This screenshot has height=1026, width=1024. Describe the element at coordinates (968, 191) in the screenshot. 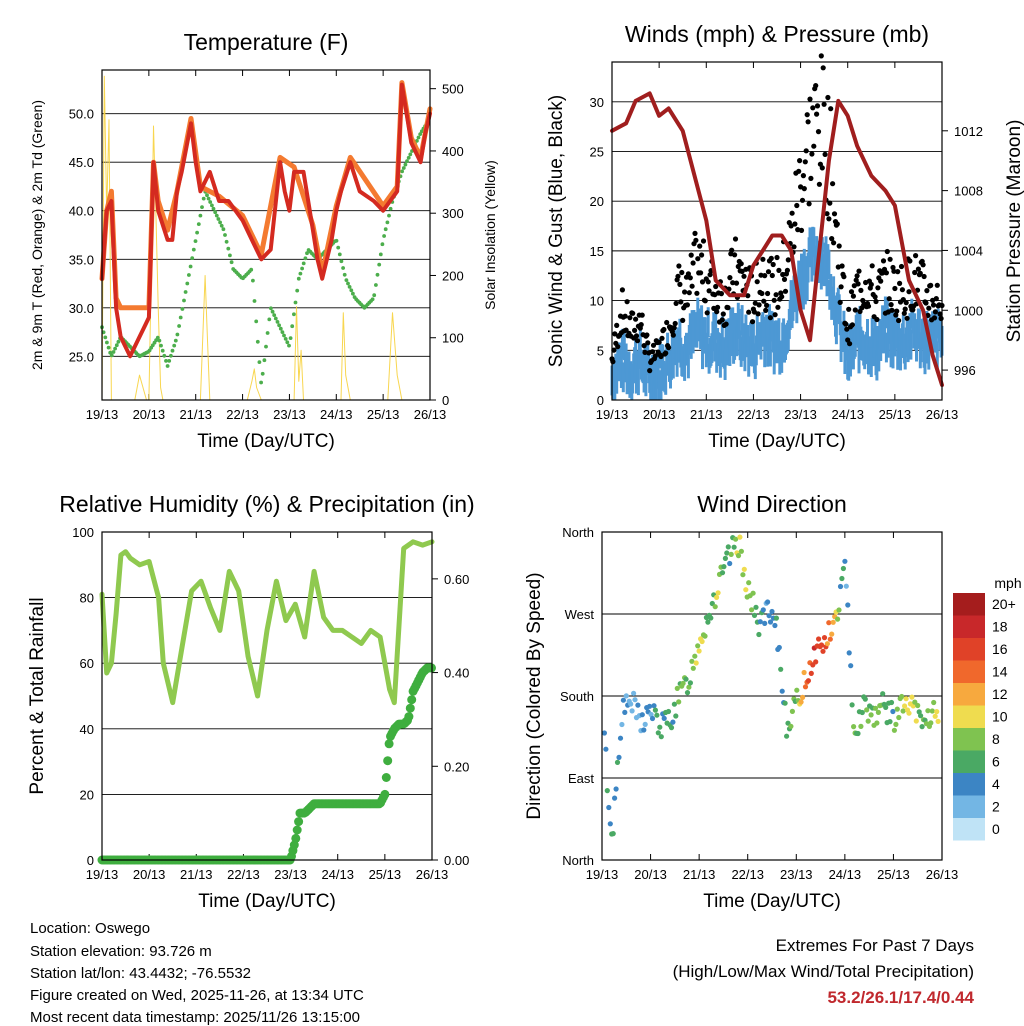

I see `winds-y2-tick-label: 1008` at that location.